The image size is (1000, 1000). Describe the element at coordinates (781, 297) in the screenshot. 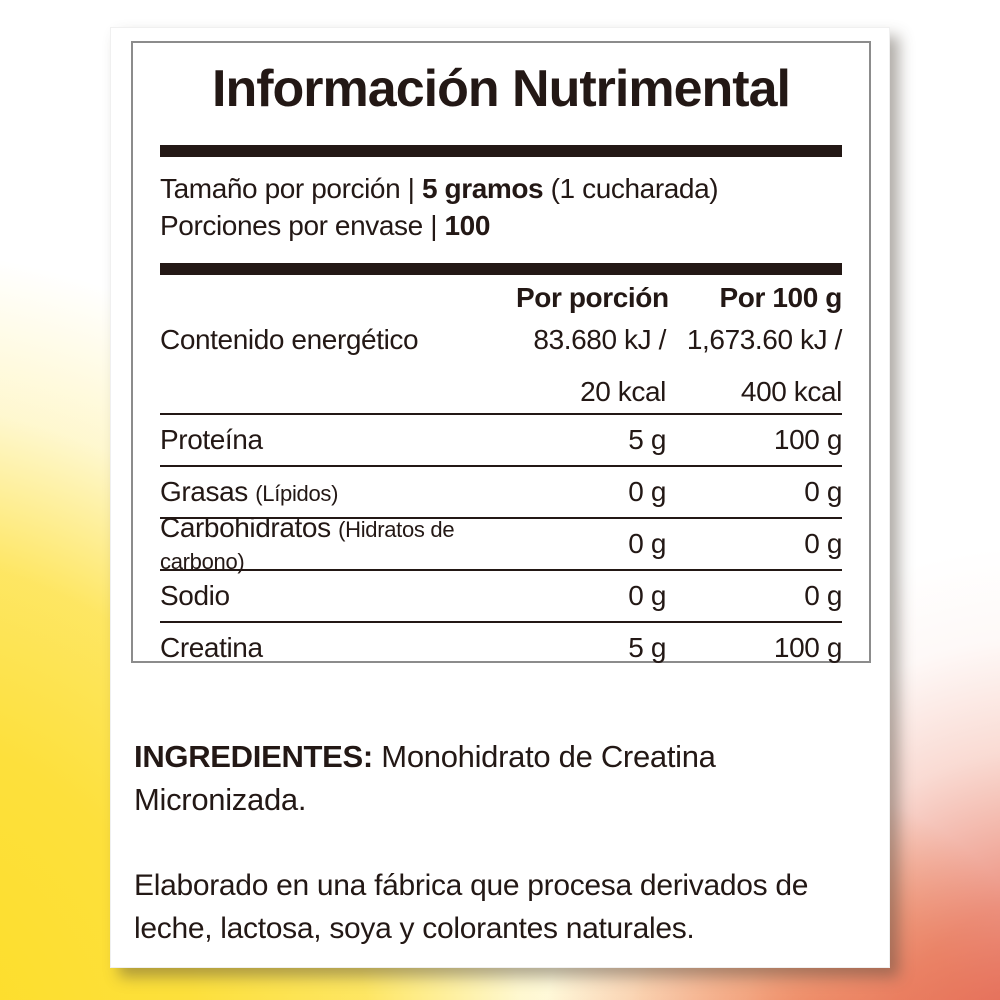

I see `column-header-per-100g: Por 100 g` at that location.